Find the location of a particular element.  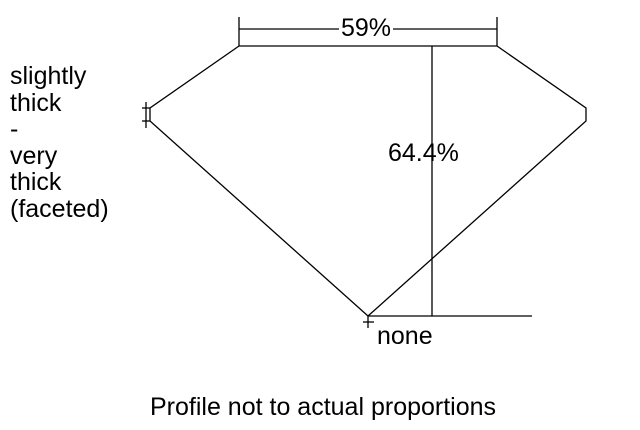

table-percentage: 59% is located at coordinates (366, 28).